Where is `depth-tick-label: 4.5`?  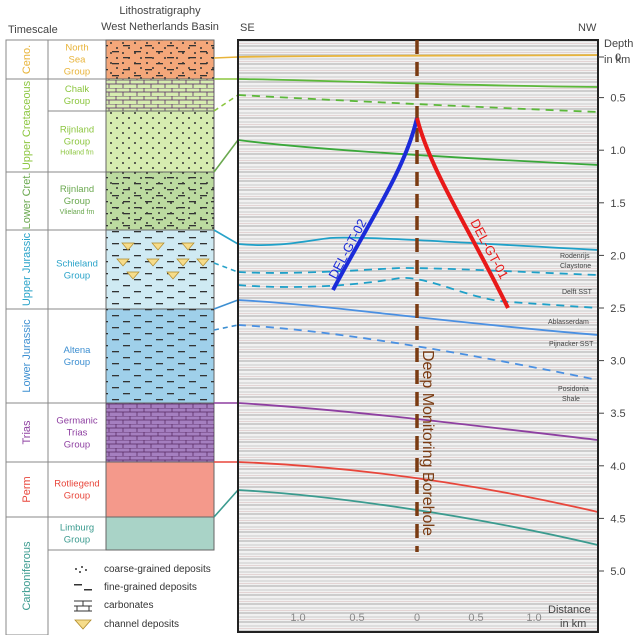 depth-tick-label: 4.5 is located at coordinates (617, 519).